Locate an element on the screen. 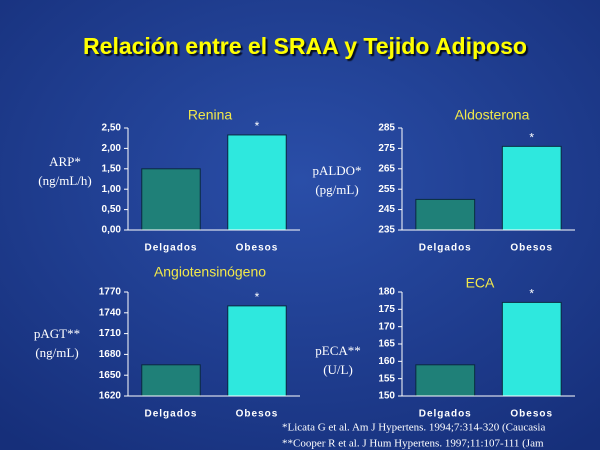  y-tick-label: 275 is located at coordinates (386, 148).